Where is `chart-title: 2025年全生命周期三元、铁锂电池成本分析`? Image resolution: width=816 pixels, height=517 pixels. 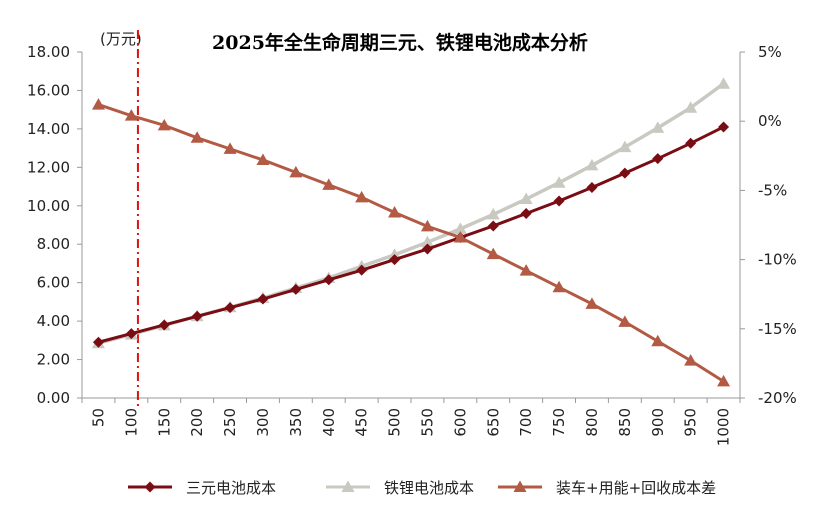
chart-title: 2025年全生命周期三元、铁锂电池成本分析 is located at coordinates (400, 42).